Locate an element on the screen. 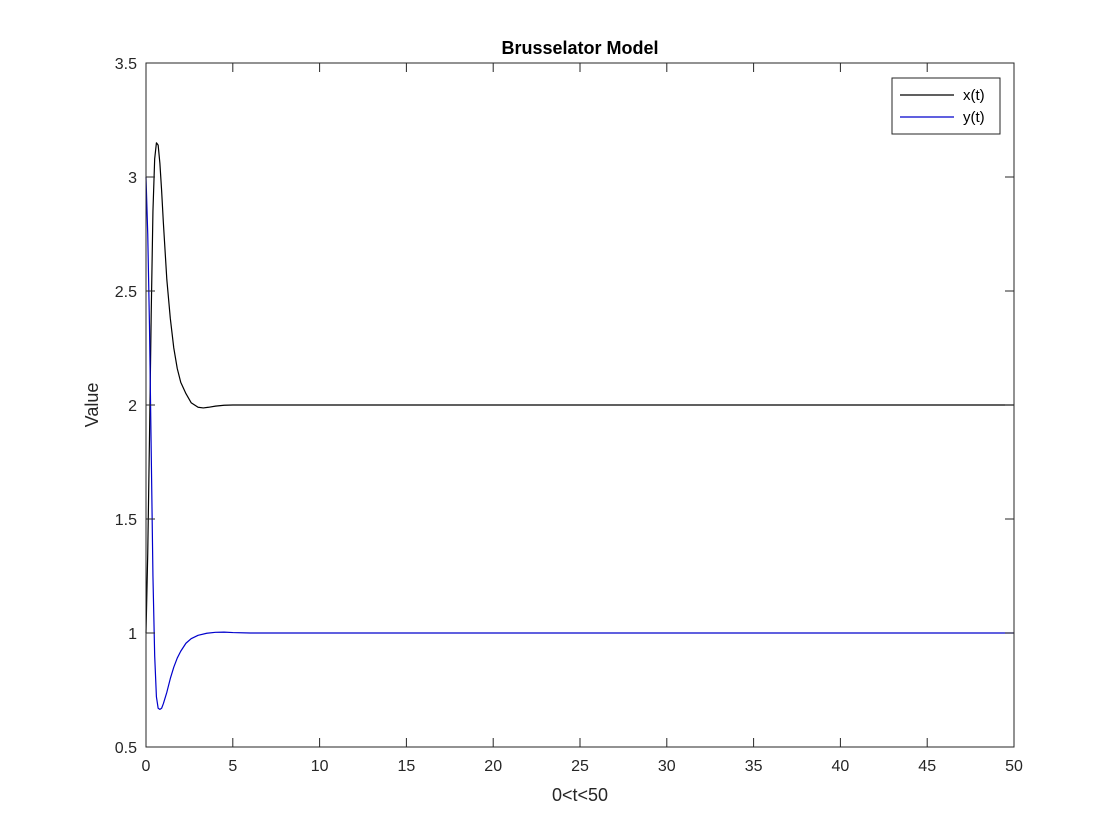 The image size is (1120, 840). y-axis-label: Value is located at coordinates (92, 405).